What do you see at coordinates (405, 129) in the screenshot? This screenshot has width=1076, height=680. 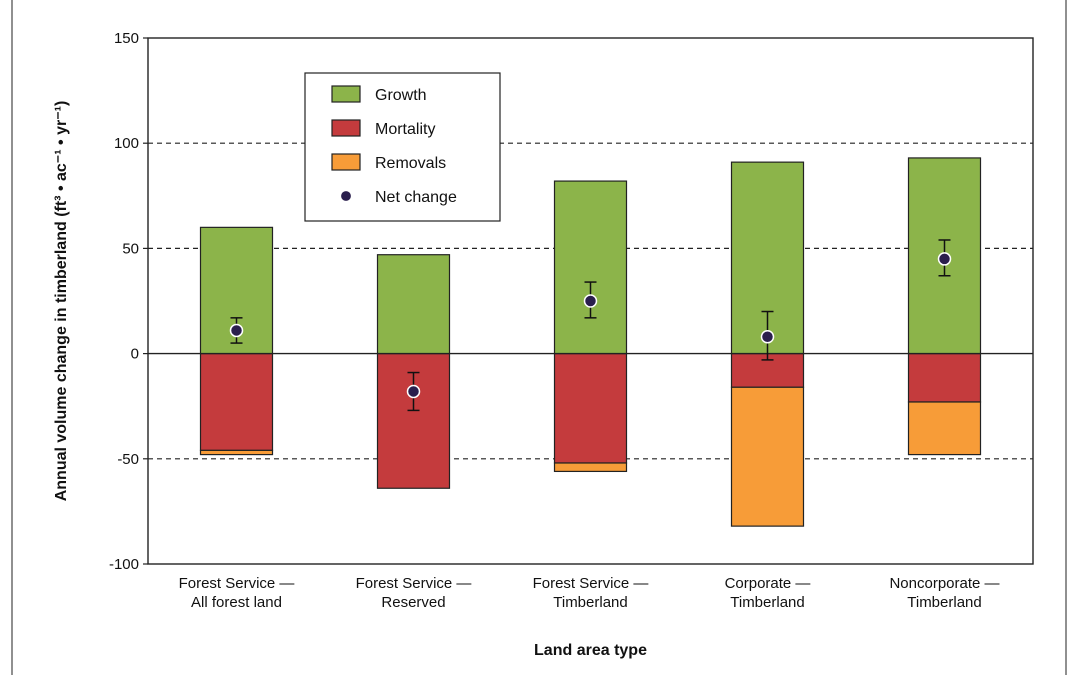 I see `legend-label: Mortality` at bounding box center [405, 129].